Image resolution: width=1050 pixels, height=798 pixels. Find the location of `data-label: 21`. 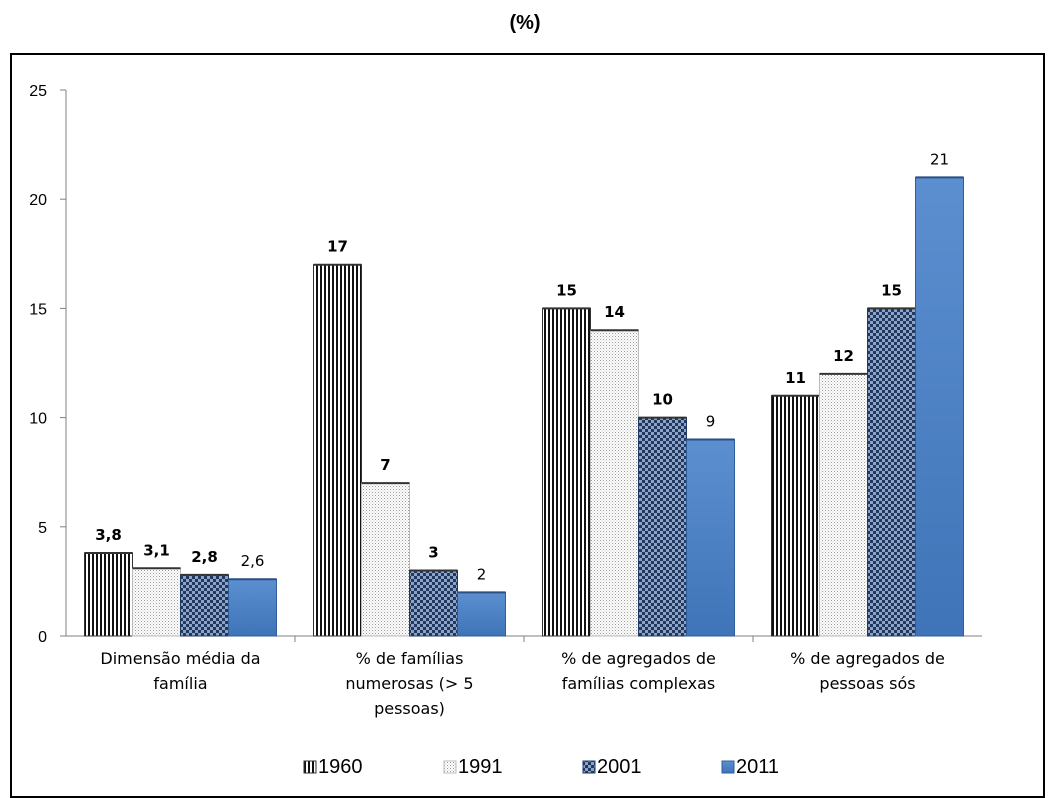

data-label: 21 is located at coordinates (939, 159).